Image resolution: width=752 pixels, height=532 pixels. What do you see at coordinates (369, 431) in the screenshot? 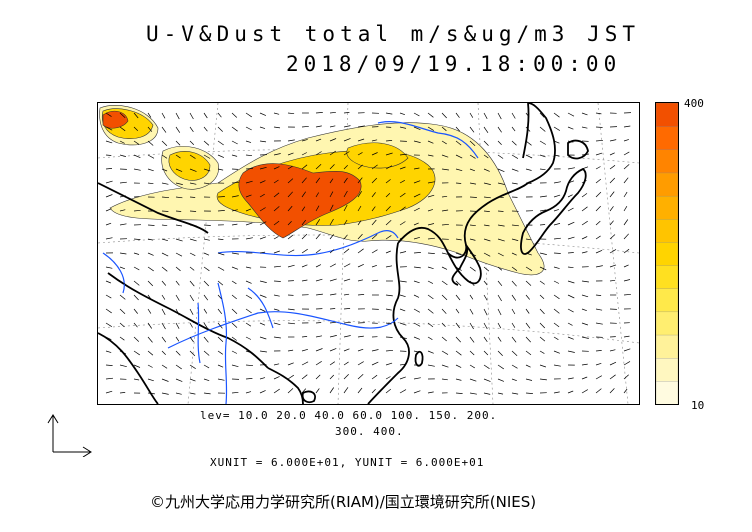
I see `levels-line-2: 300. 400.` at bounding box center [369, 431].